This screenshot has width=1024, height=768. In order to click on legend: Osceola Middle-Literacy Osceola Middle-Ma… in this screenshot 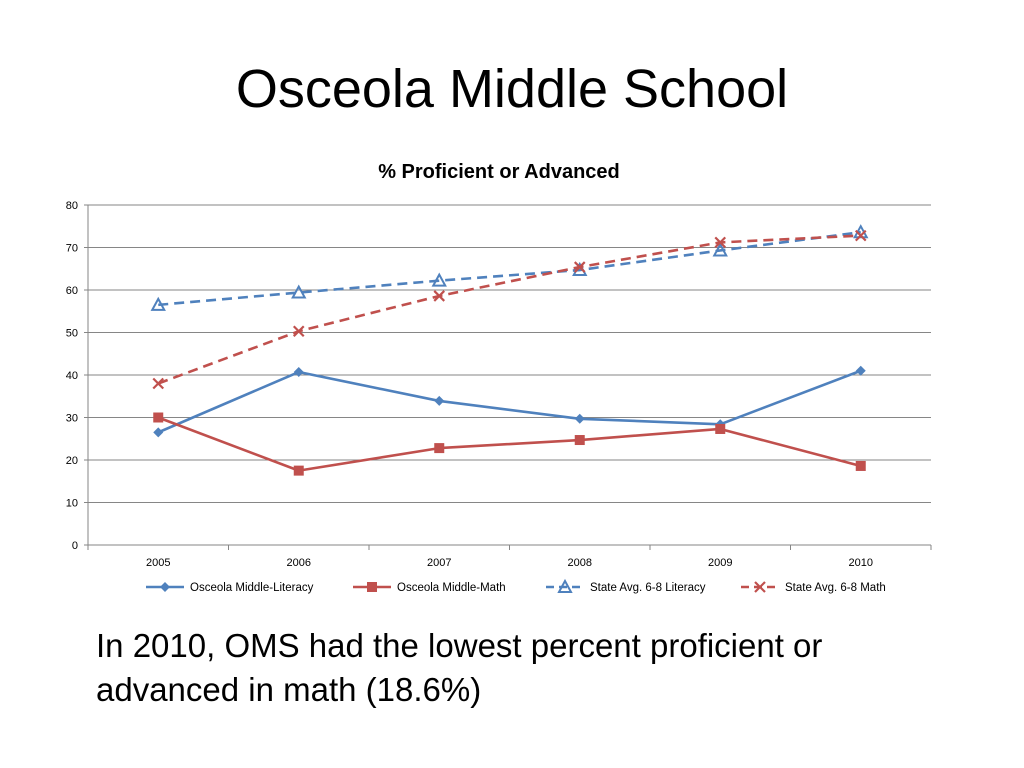, I will do `click(516, 586)`.